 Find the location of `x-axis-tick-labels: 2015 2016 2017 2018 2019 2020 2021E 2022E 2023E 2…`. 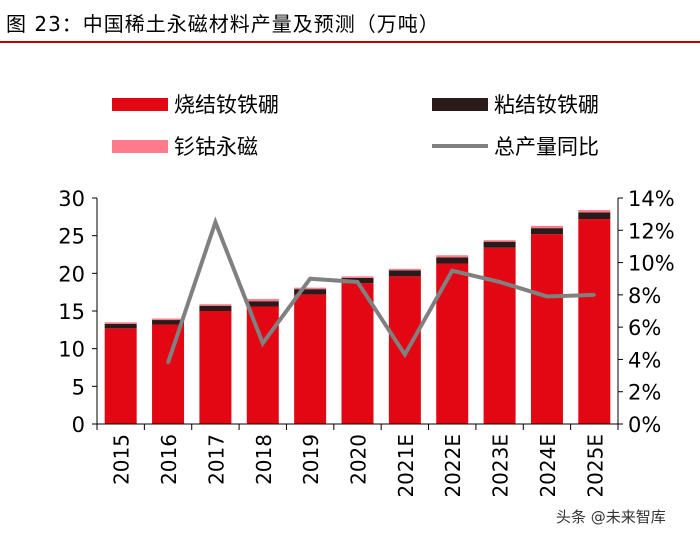

x-axis-tick-labels: 2015 2016 2017 2018 2019 2020 2021E 2022E 2023E 2… is located at coordinates (359, 466).